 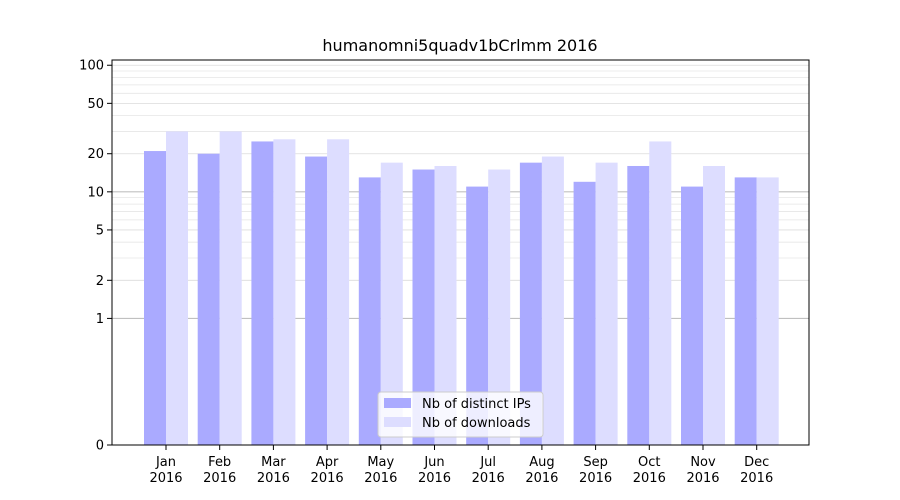 What do you see at coordinates (91, 66) in the screenshot?
I see `y-tick-label: 100` at bounding box center [91, 66].